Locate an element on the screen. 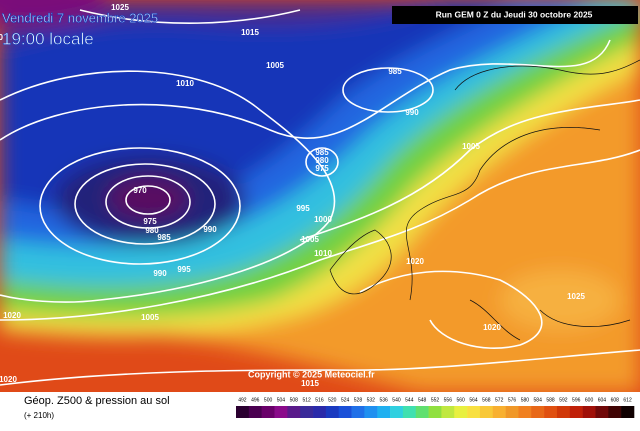 The height and width of the screenshot is (431, 640). colorbar-label: 508 is located at coordinates (294, 400).